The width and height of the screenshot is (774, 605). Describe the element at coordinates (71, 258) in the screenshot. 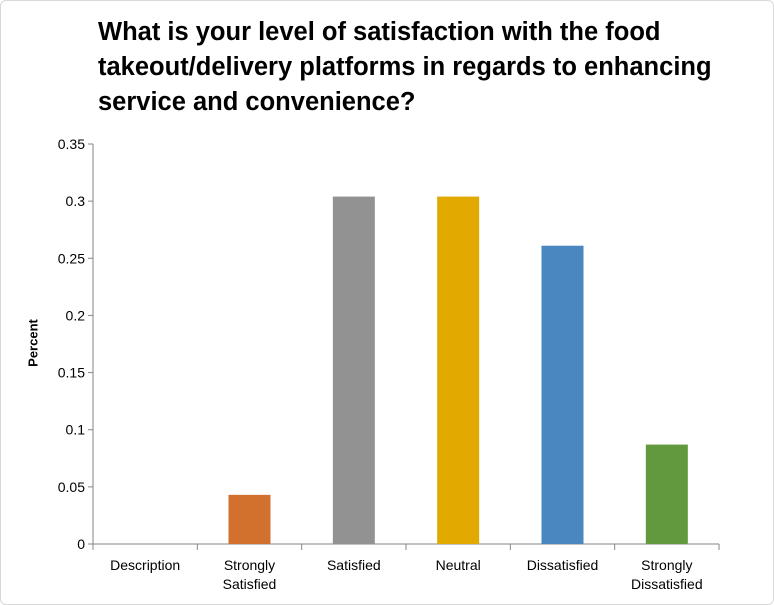

I see `y-tick-label: 0.25` at that location.